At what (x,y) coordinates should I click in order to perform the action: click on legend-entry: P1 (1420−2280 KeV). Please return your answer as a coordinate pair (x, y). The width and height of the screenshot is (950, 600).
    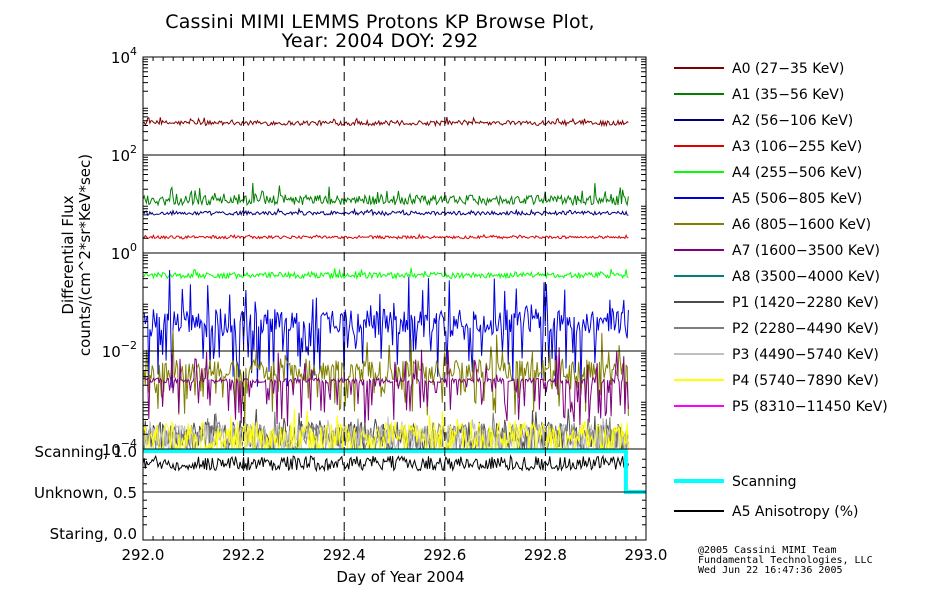
    Looking at the image, I should click on (805, 303).